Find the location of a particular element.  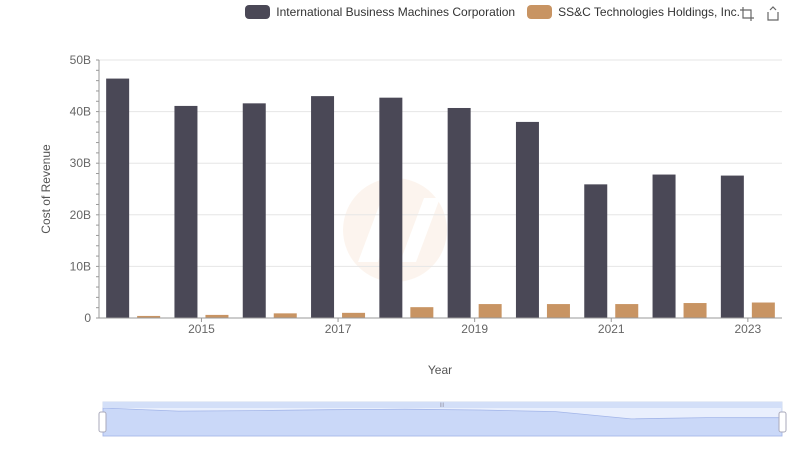

bar-ibm-2016 is located at coordinates (254, 211).